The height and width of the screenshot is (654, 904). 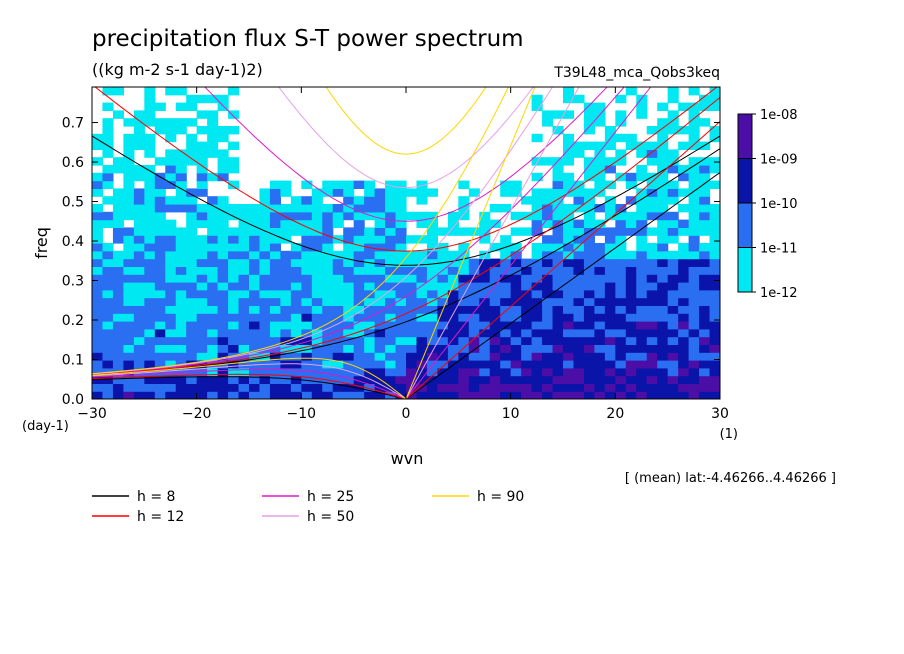 What do you see at coordinates (779, 293) in the screenshot?
I see `colorbar-label: 1e-12` at bounding box center [779, 293].